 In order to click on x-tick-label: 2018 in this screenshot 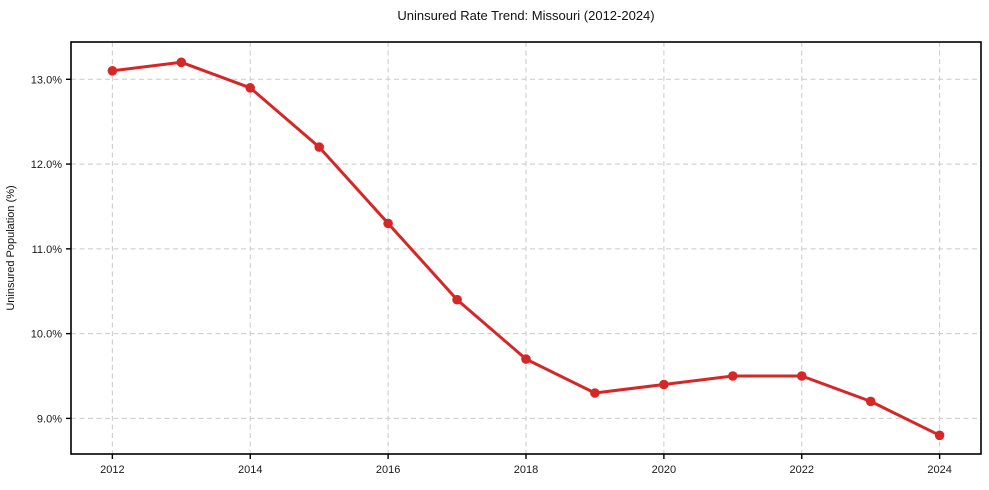, I will do `click(526, 470)`.